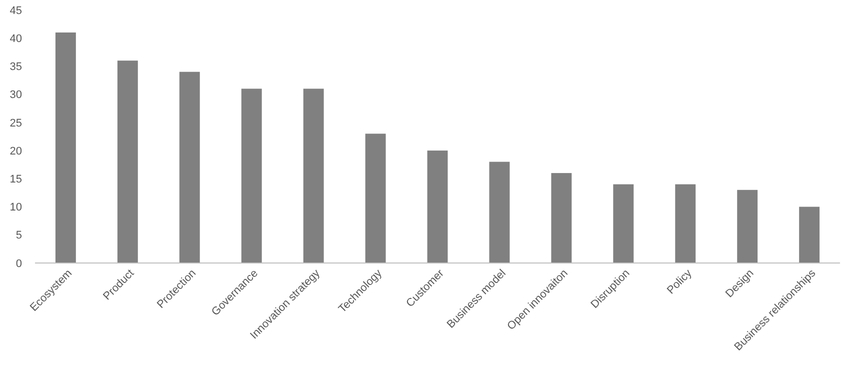 The image size is (849, 372). What do you see at coordinates (16, 95) in the screenshot?
I see `y-tick-label: 30` at bounding box center [16, 95].